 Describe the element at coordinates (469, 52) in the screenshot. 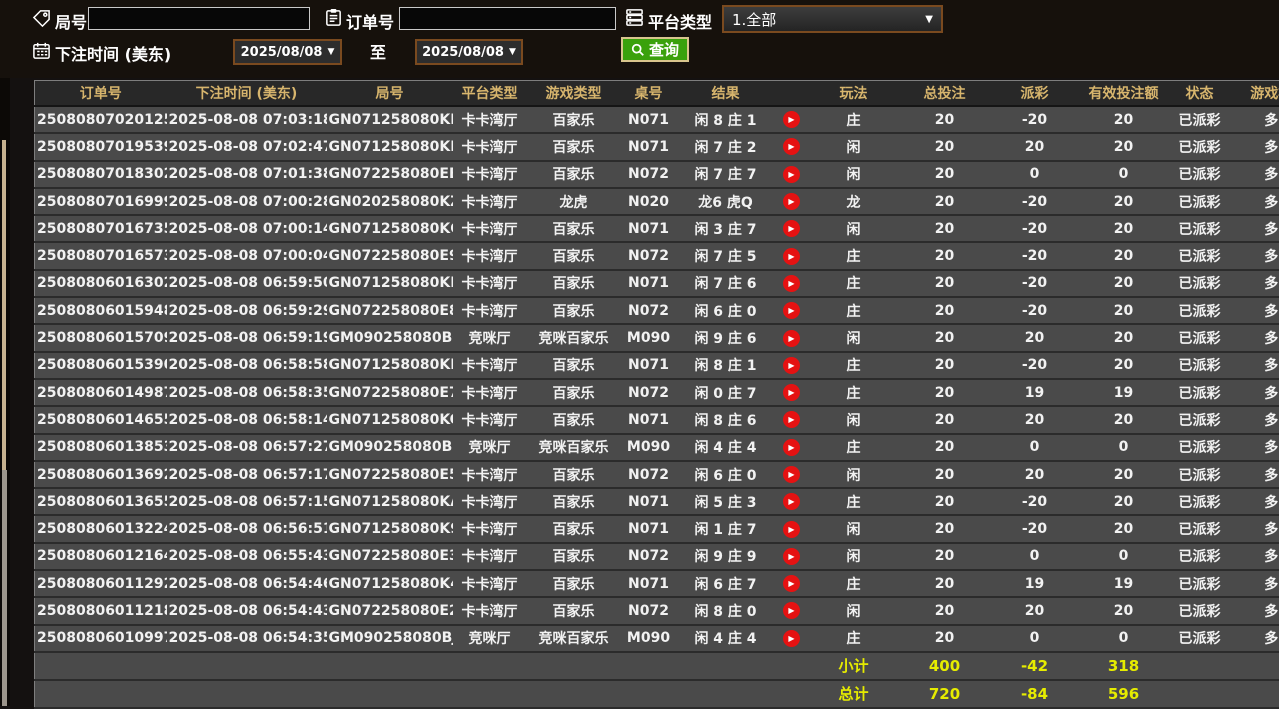

I see `date-to-picker: 2025/08/08 ▼` at that location.